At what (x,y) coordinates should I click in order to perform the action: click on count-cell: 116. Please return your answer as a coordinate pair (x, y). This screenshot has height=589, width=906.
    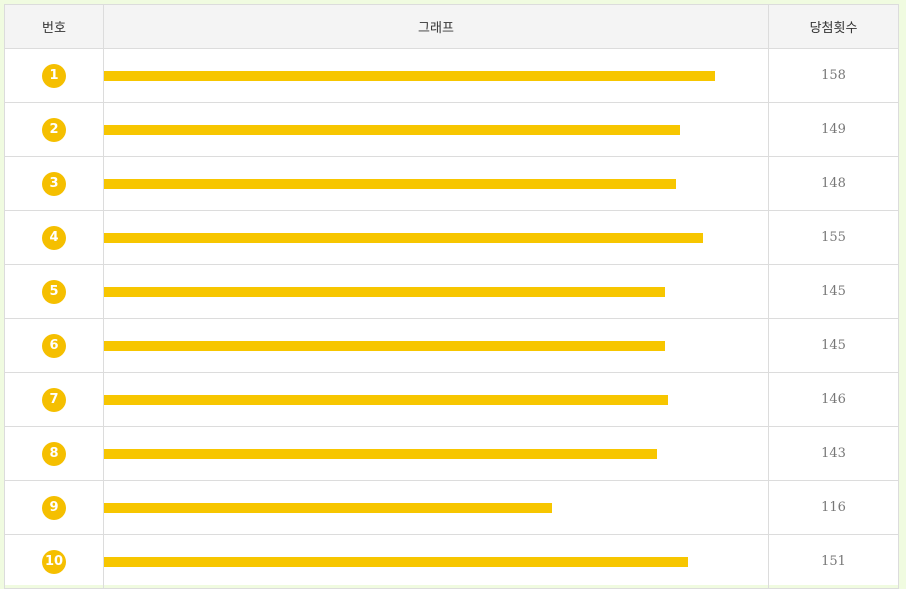
    Looking at the image, I should click on (833, 507).